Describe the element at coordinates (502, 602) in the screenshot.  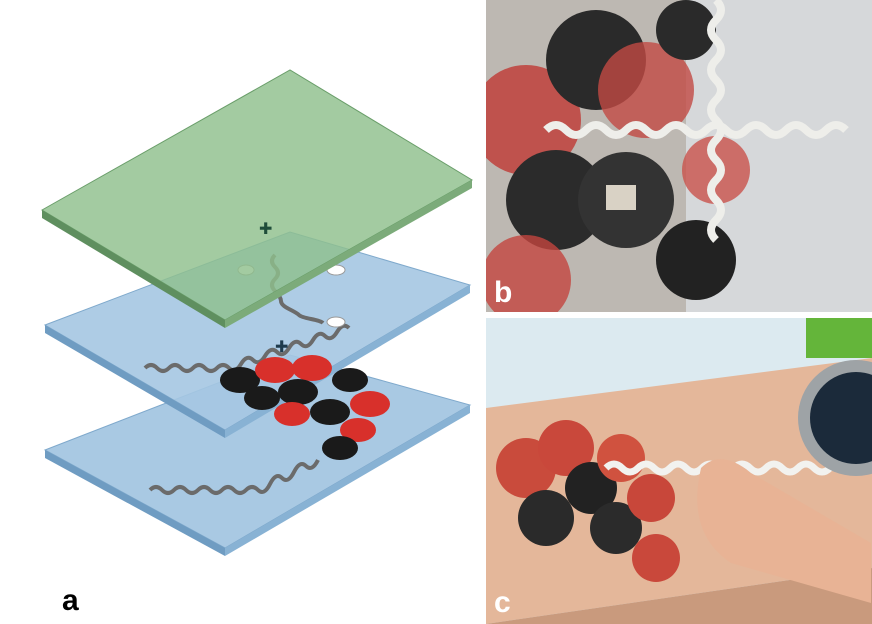
I see `panel-label-c: c` at that location.